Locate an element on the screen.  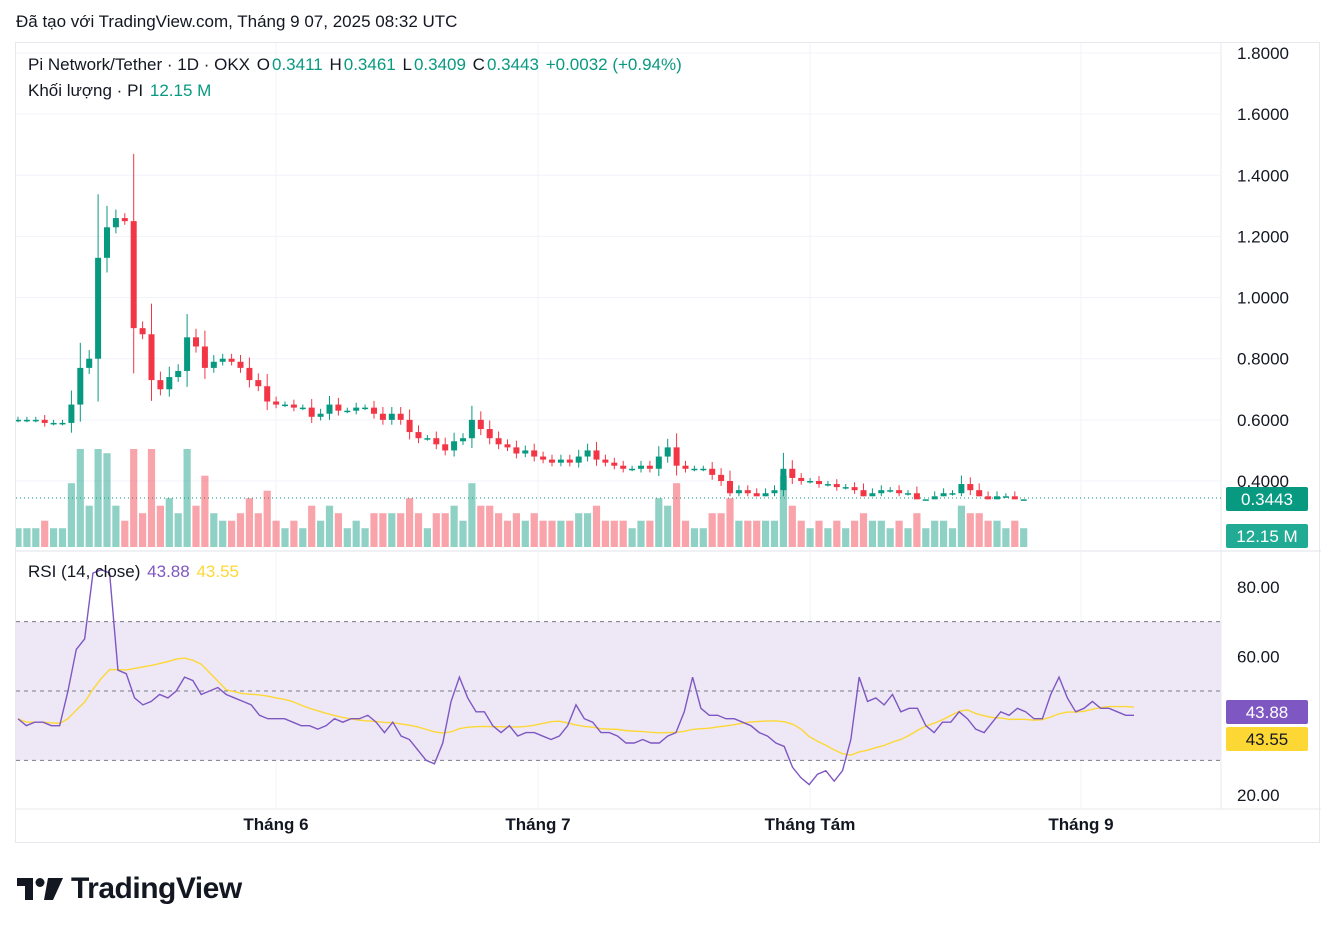
price-tick-label: 1.0000 is located at coordinates (1263, 298).